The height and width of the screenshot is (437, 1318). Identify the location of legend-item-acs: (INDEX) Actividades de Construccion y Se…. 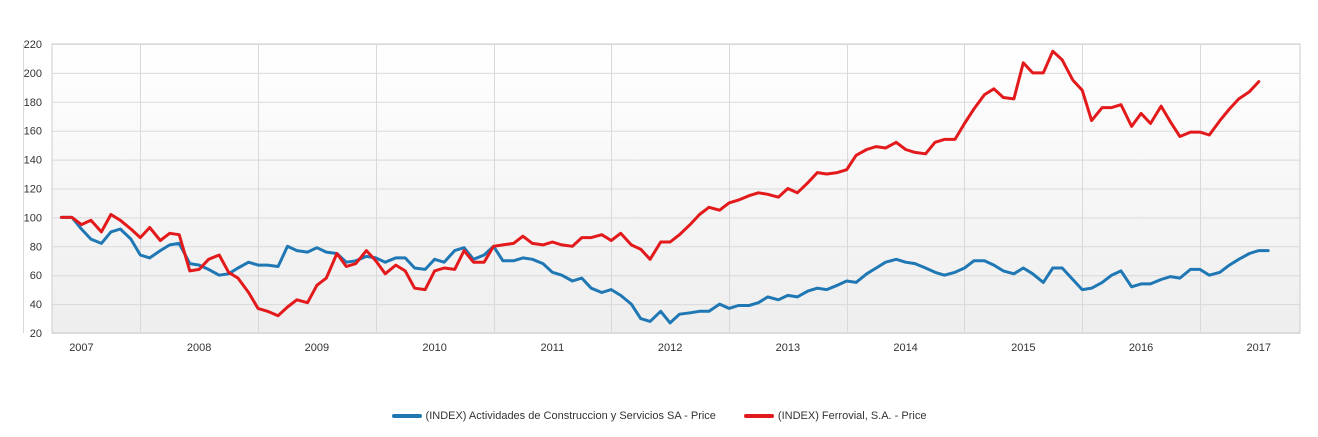
(553, 416).